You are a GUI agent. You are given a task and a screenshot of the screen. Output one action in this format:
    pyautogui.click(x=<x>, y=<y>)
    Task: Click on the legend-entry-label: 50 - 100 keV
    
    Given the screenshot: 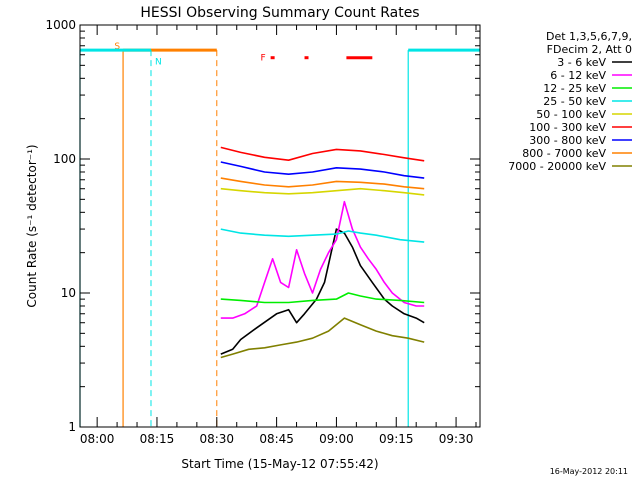 What is the action you would take?
    pyautogui.click(x=571, y=114)
    